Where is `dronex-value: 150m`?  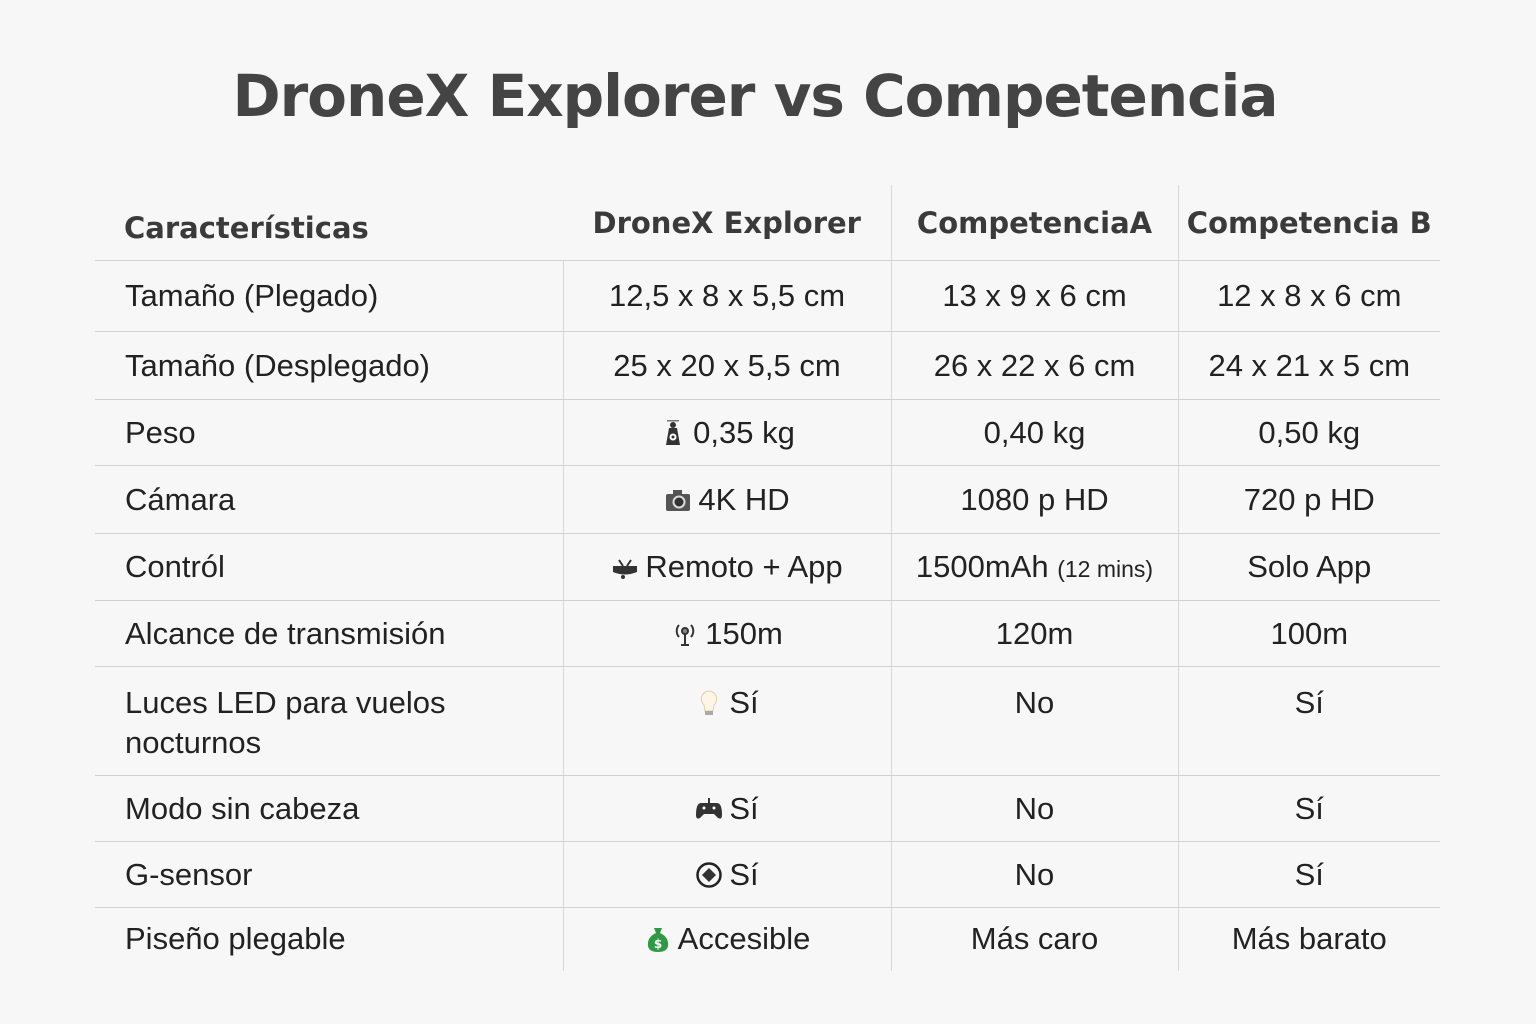 dronex-value: 150m is located at coordinates (744, 633).